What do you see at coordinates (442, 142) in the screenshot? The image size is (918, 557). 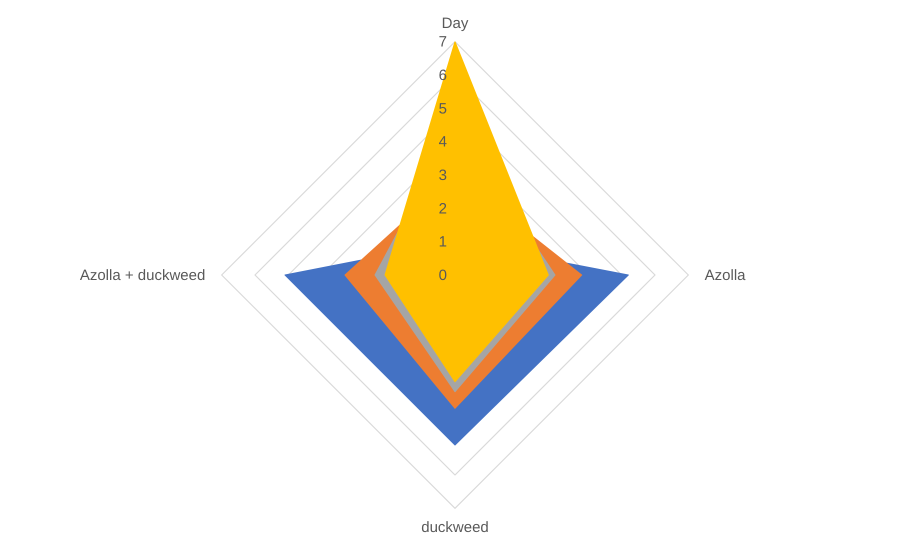 I see `y-tick-label: 4` at bounding box center [442, 142].